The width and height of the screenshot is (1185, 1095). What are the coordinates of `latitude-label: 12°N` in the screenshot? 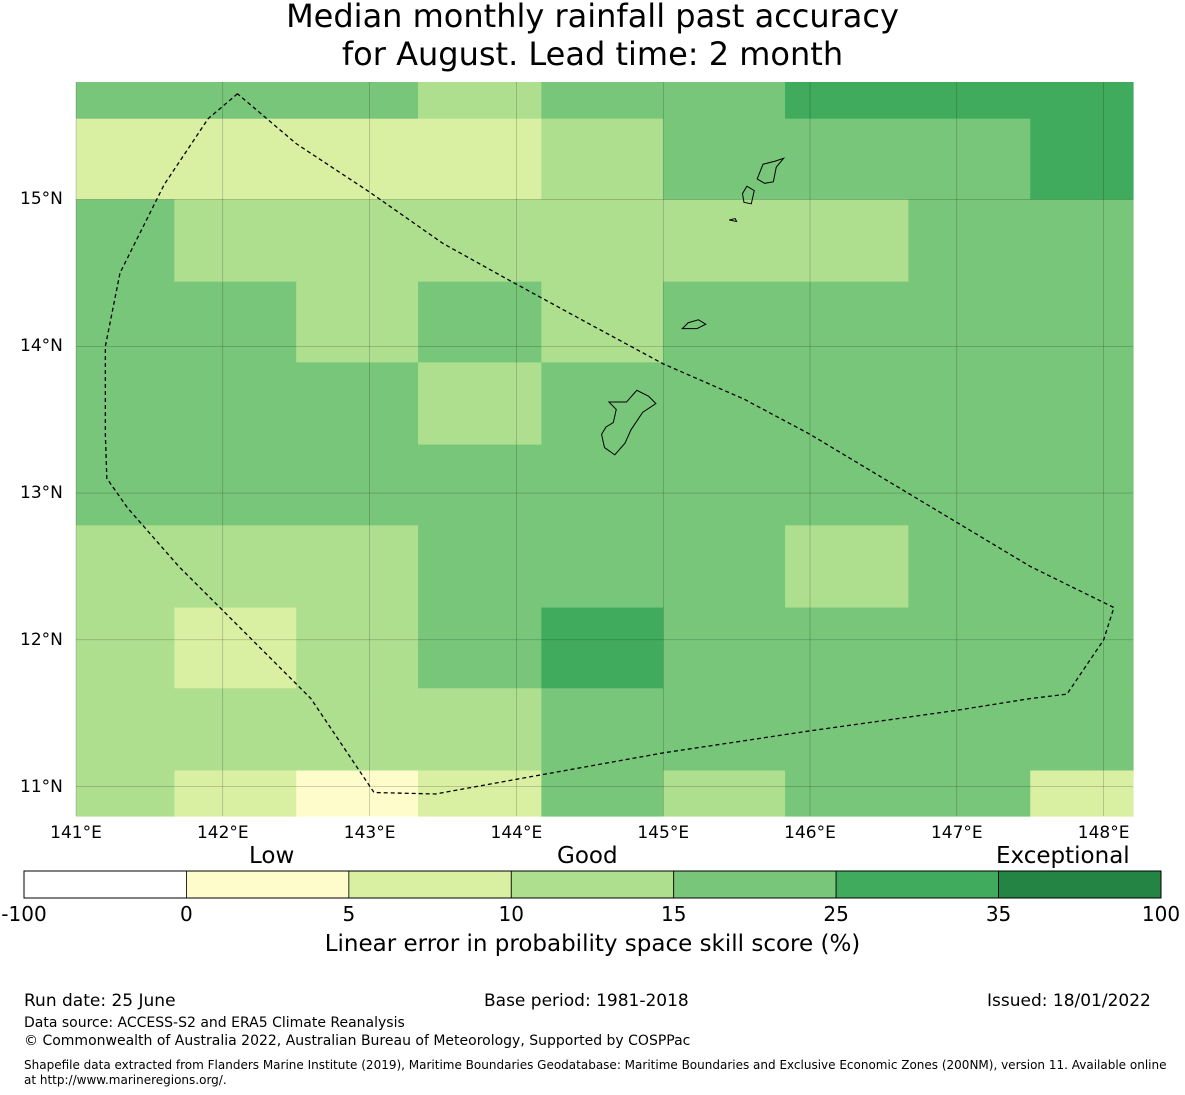 It's located at (41, 639).